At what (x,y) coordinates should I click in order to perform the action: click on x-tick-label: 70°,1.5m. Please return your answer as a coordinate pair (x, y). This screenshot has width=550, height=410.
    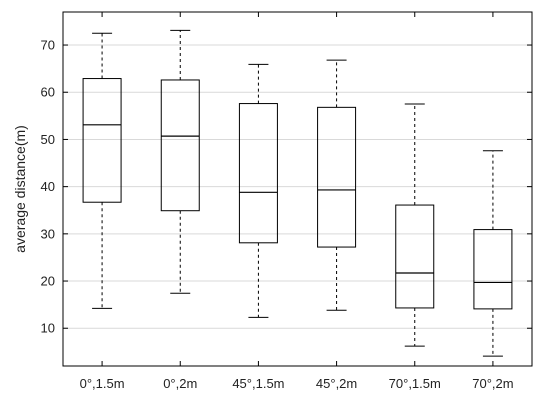
    Looking at the image, I should click on (415, 383).